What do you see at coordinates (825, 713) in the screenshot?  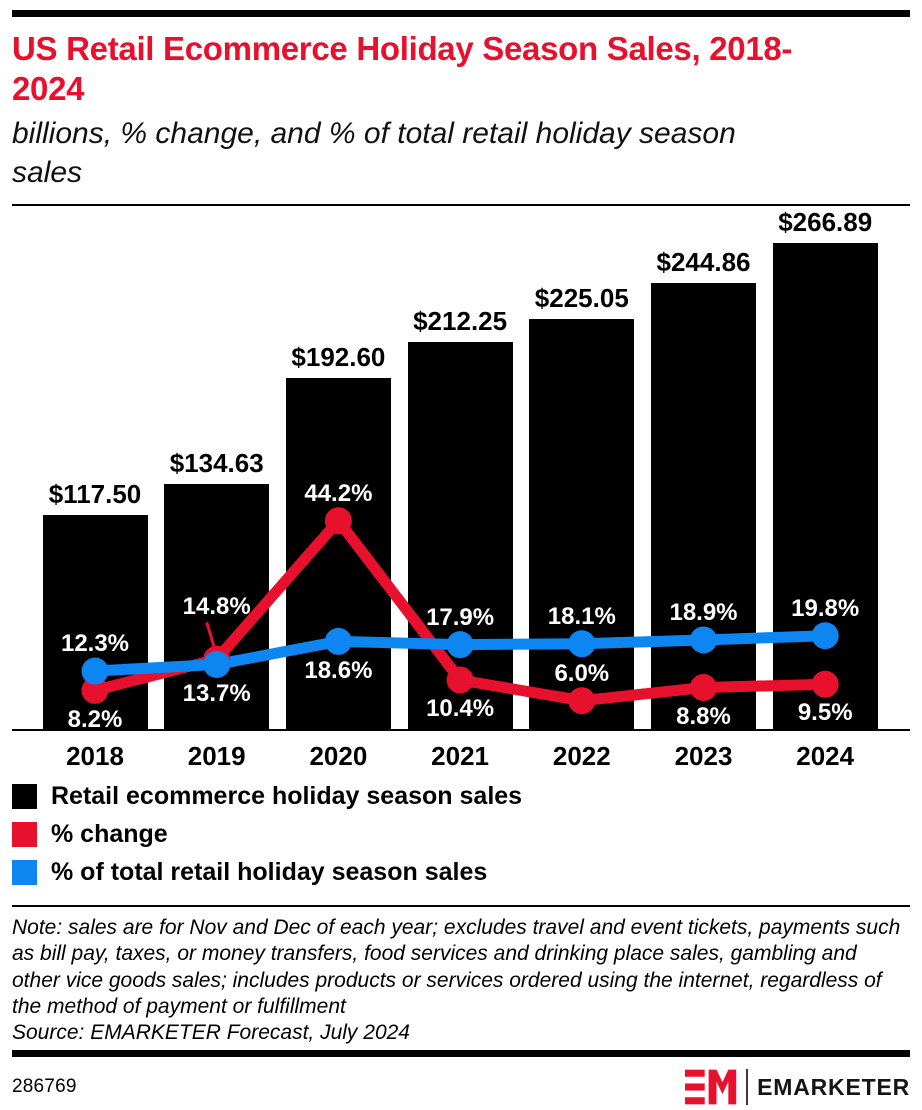 I see `pct-change-label: 9.5%` at bounding box center [825, 713].